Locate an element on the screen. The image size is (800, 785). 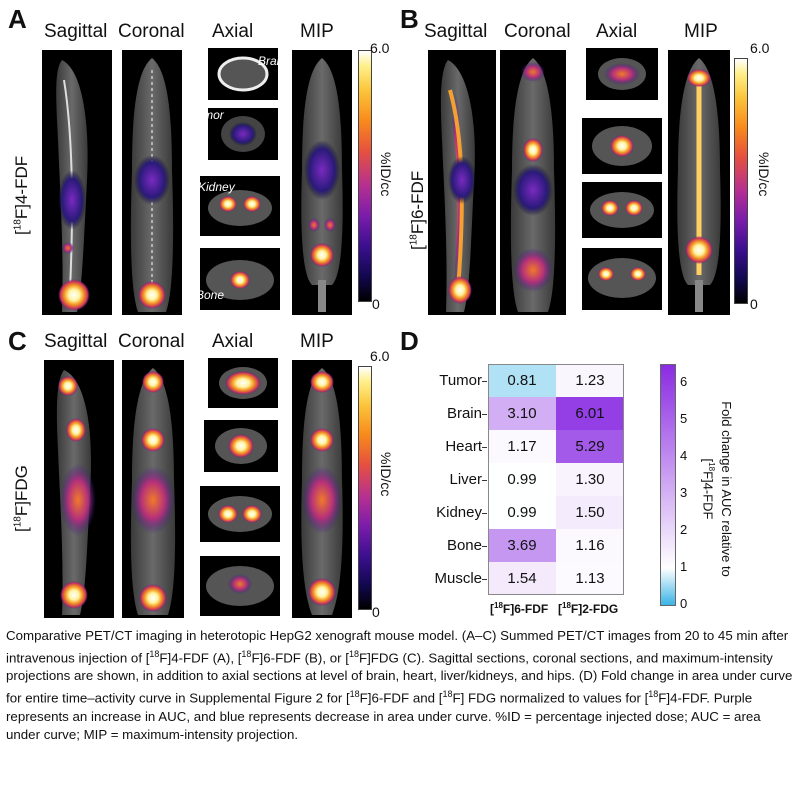
heatmap-colorbar-tick: 3 is located at coordinates (684, 493).